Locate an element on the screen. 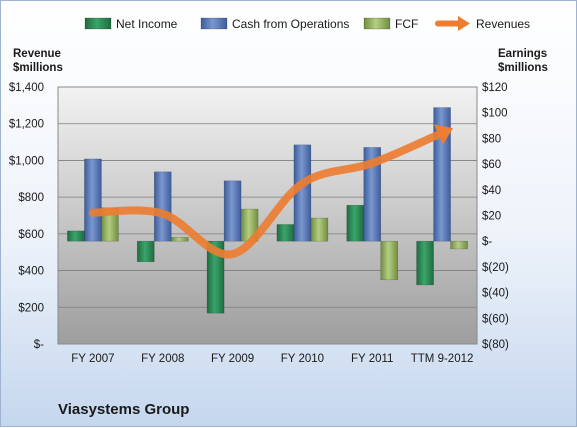  revenues-arrowhead is located at coordinates (444, 134).